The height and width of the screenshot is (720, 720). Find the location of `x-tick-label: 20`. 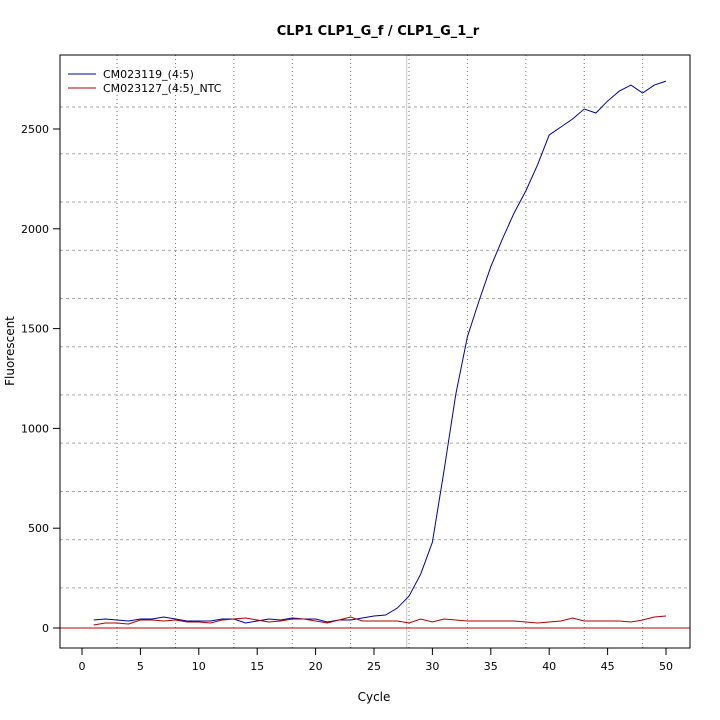

x-tick-label: 20 is located at coordinates (316, 666).